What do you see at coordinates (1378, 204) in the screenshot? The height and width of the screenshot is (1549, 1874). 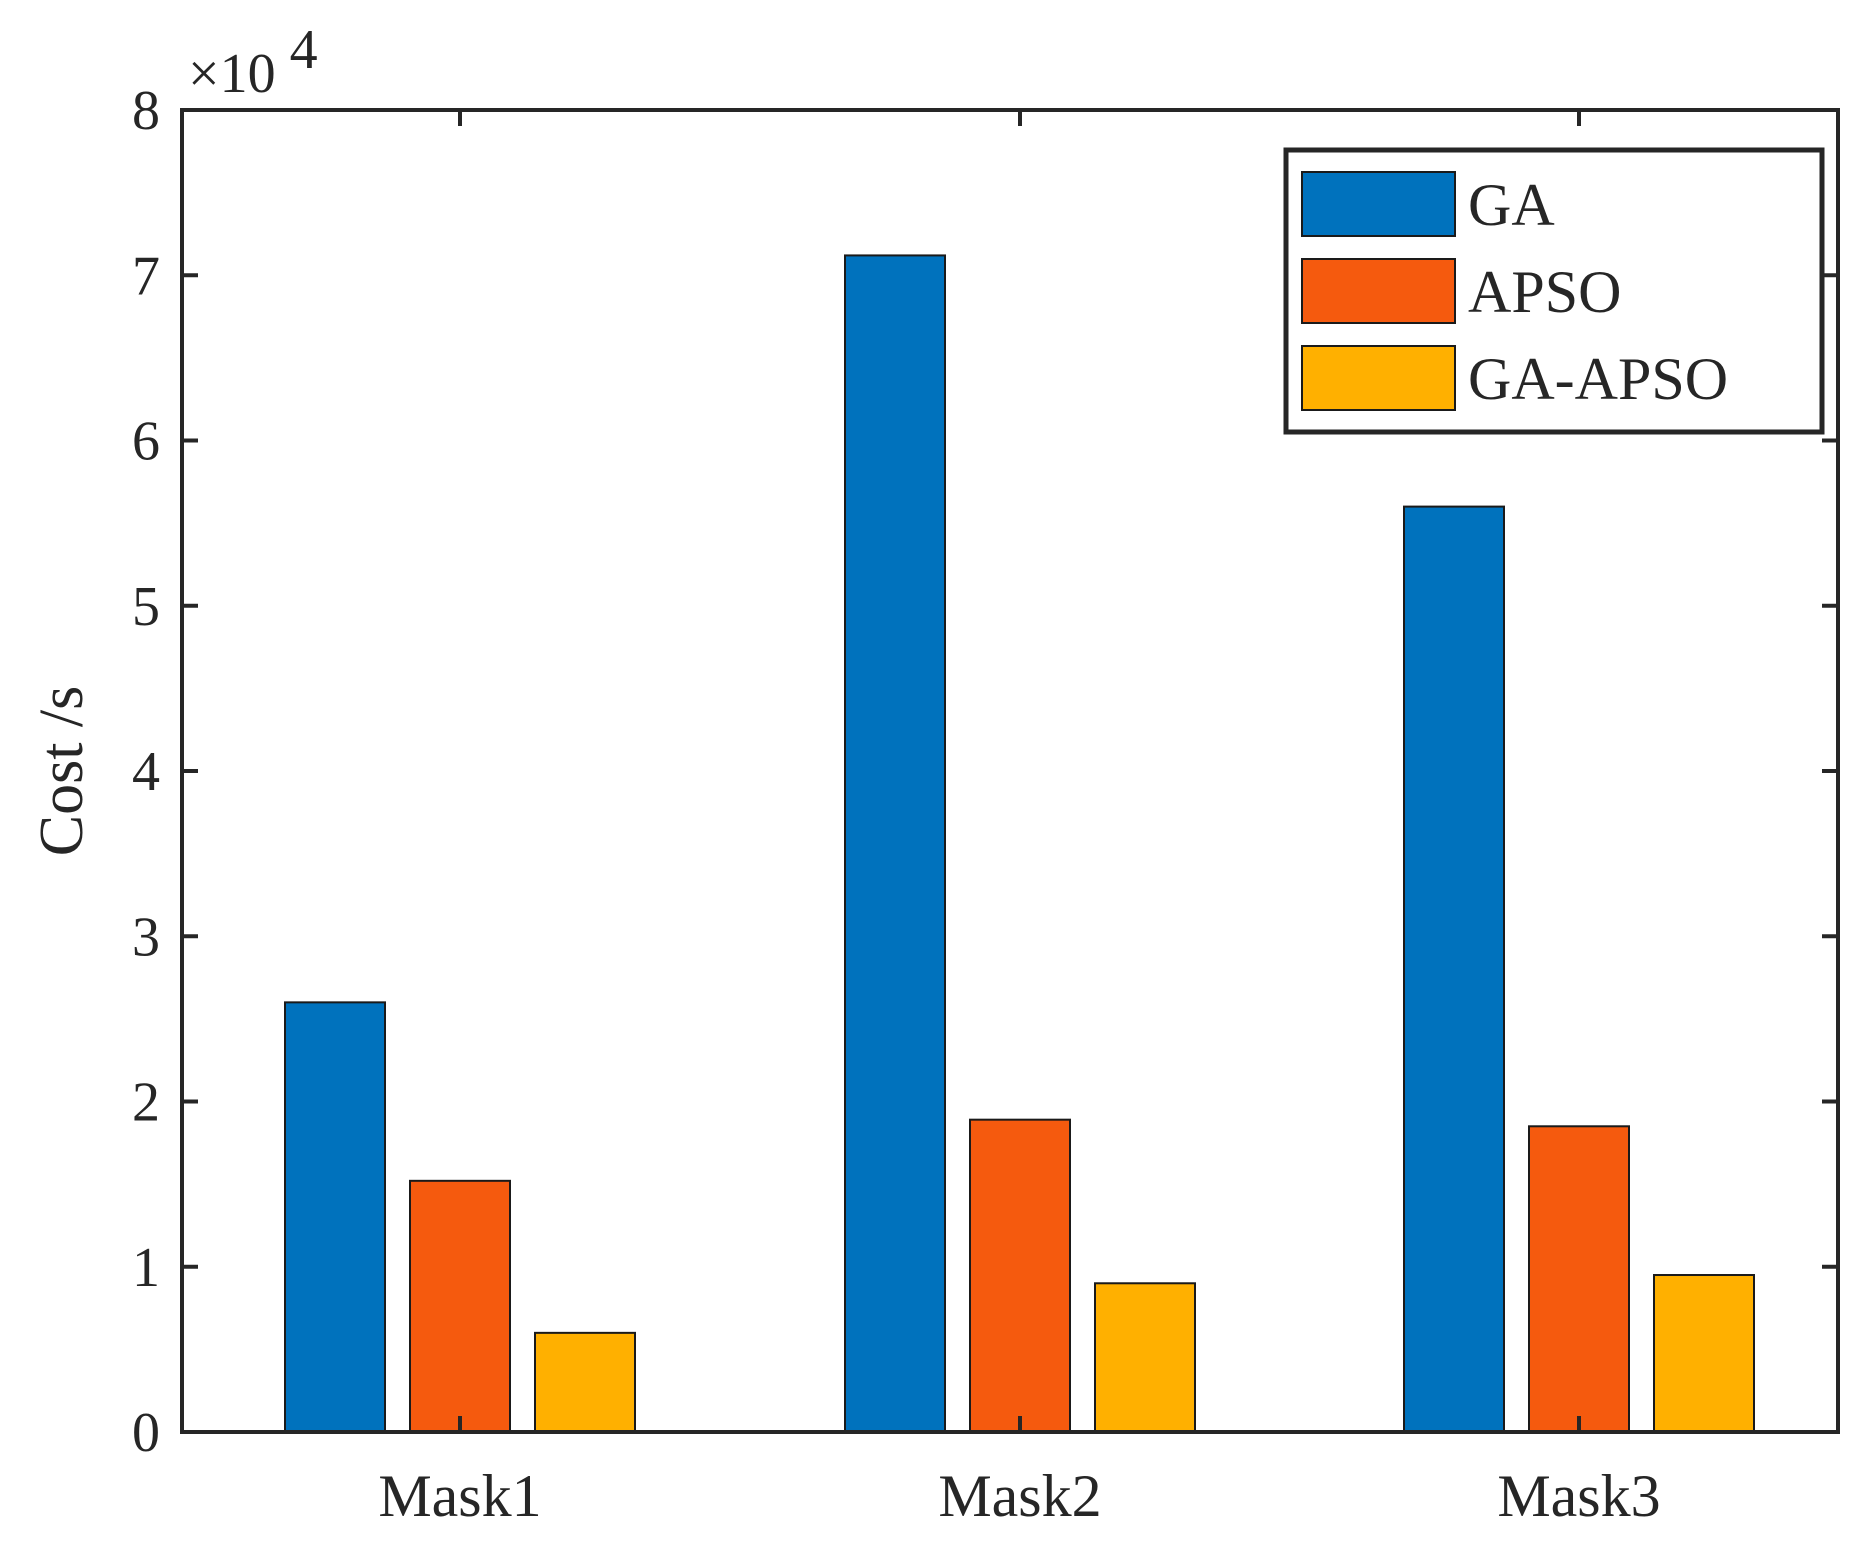 I see `legend-swatch-ga` at bounding box center [1378, 204].